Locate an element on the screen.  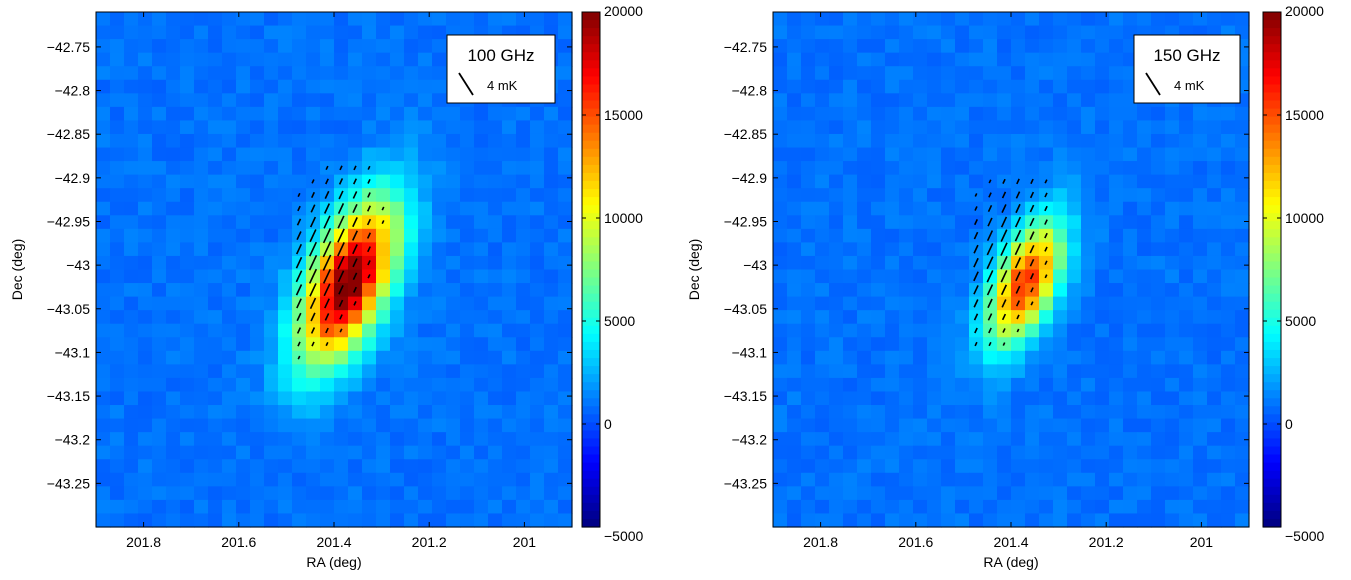
y-axis-label: Dec (deg) is located at coordinates (694, 269).